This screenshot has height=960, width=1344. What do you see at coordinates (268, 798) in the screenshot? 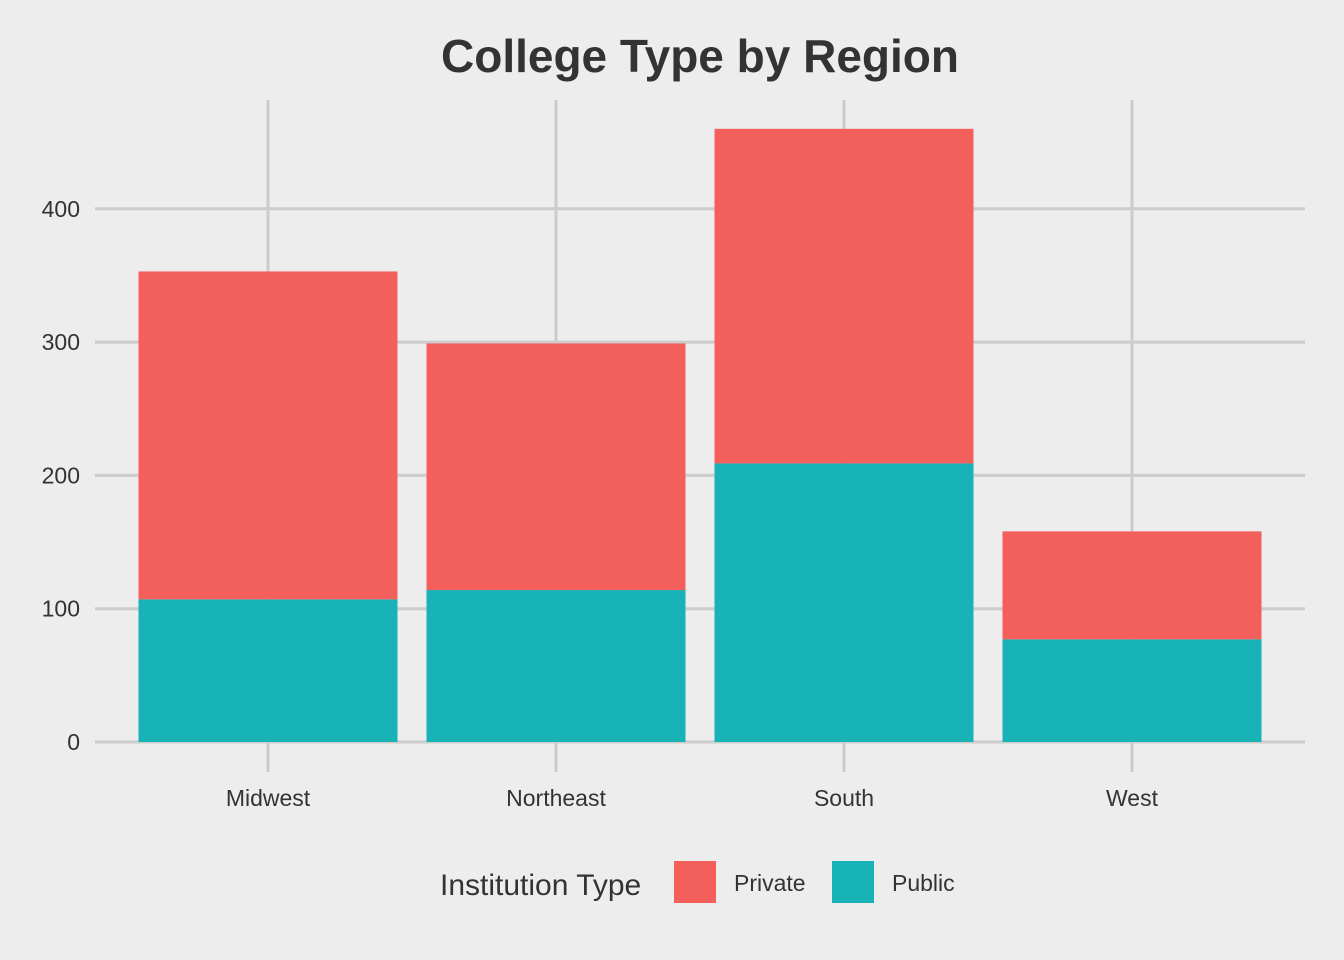
I see `x-tick-label: Midwest` at bounding box center [268, 798].